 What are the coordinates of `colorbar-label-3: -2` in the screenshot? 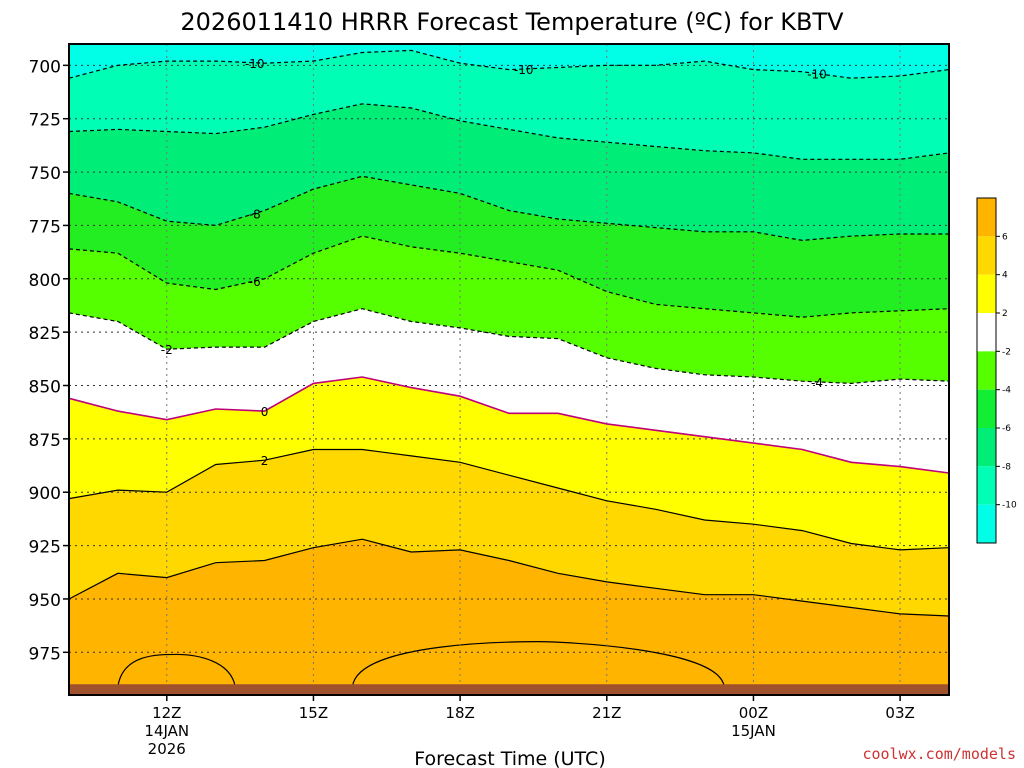 It's located at (1006, 352).